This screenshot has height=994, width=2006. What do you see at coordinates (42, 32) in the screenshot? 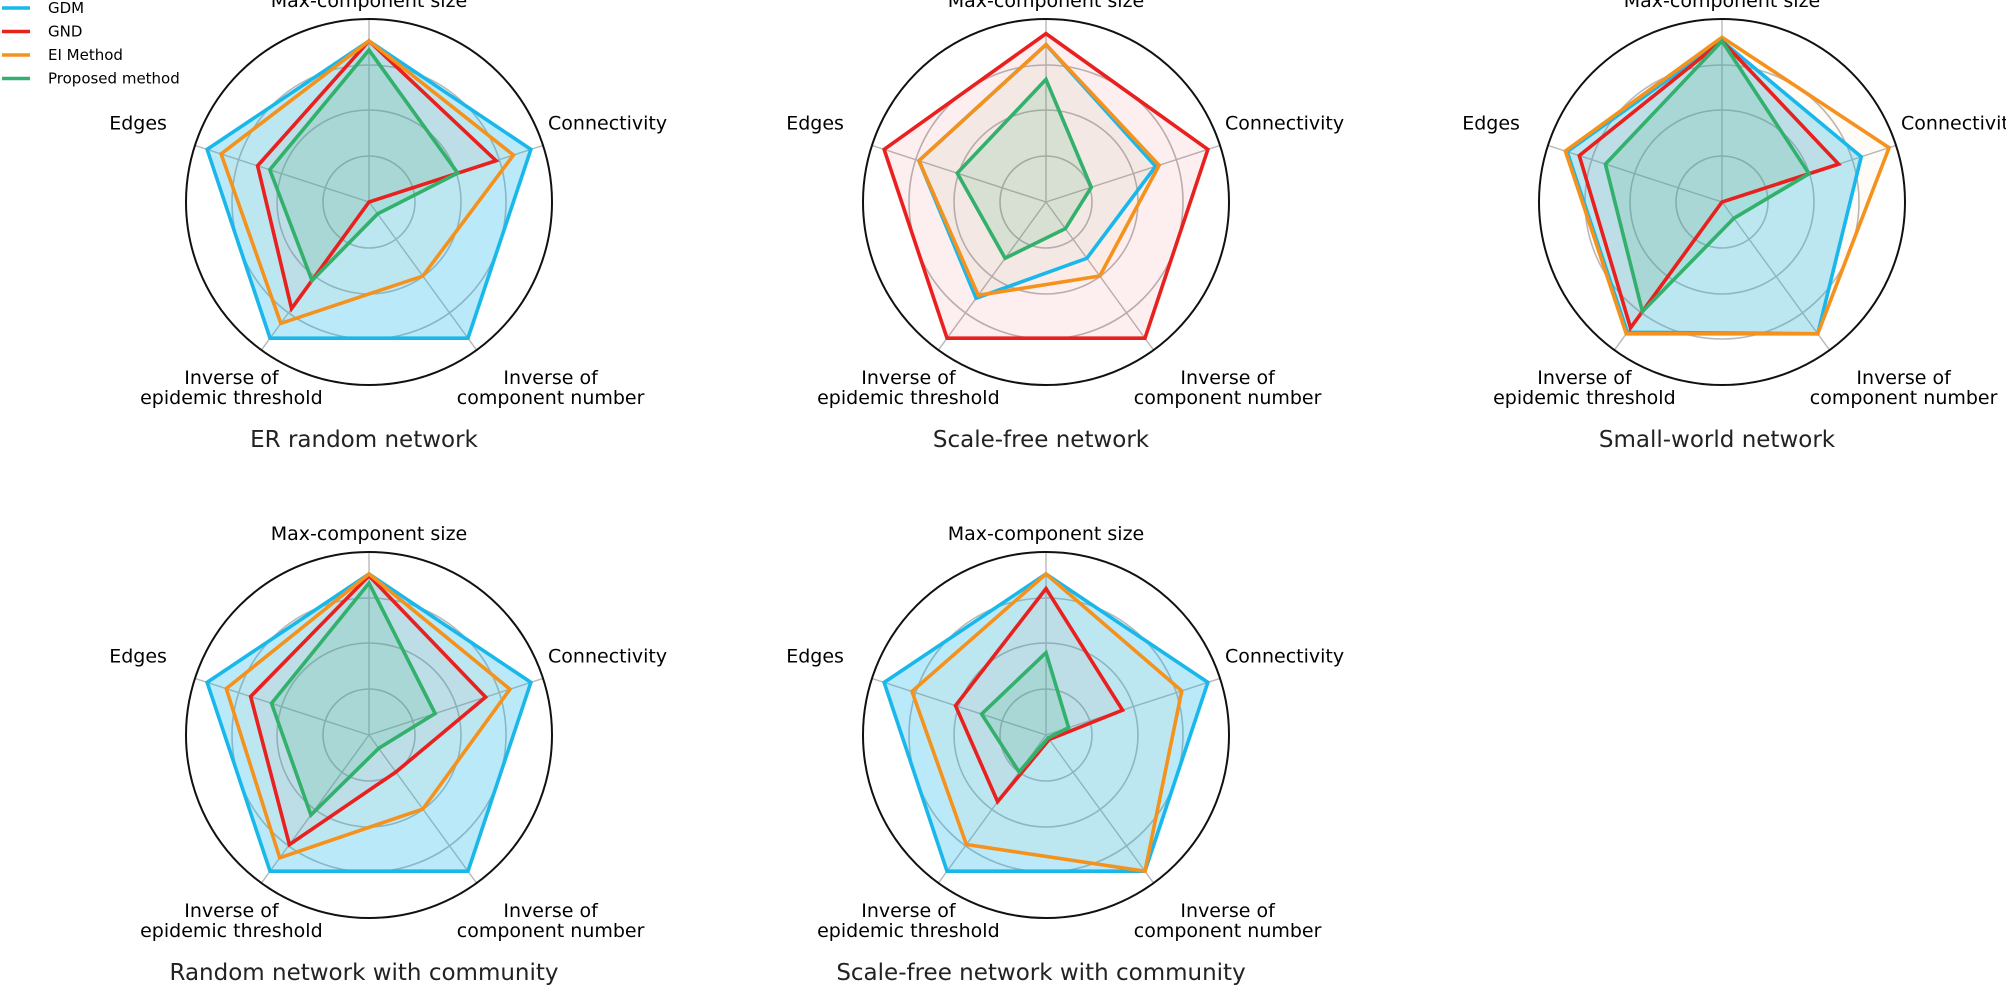
I see `legend-item-gnd: GND` at bounding box center [42, 32].